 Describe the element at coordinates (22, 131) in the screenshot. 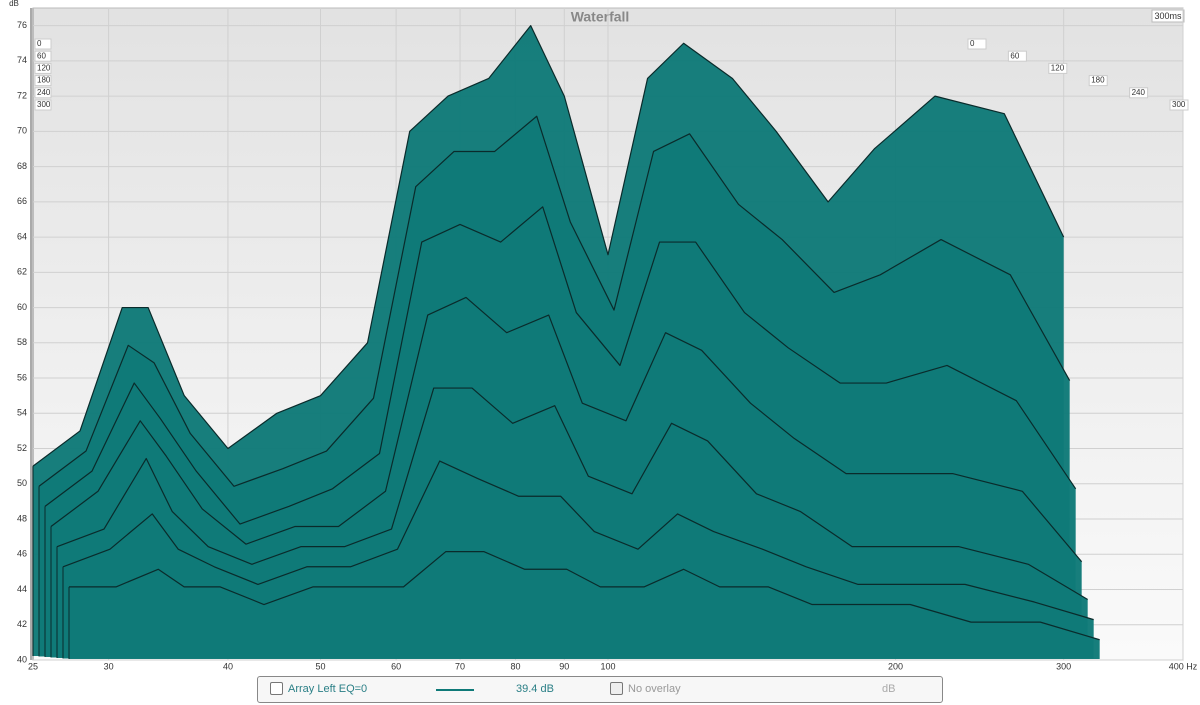

I see `y-tick-label: 70` at that location.